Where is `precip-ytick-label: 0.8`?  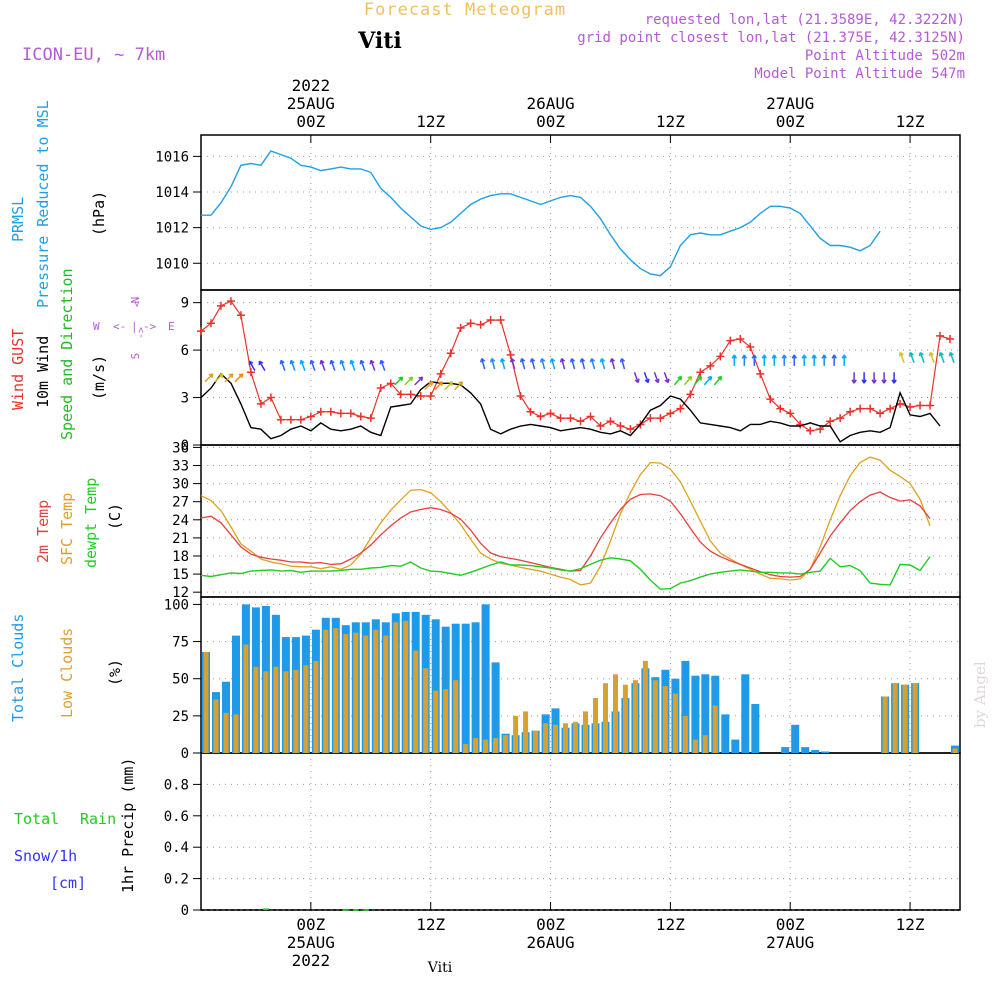
precip-ytick-label: 0.8 is located at coordinates (176, 785).